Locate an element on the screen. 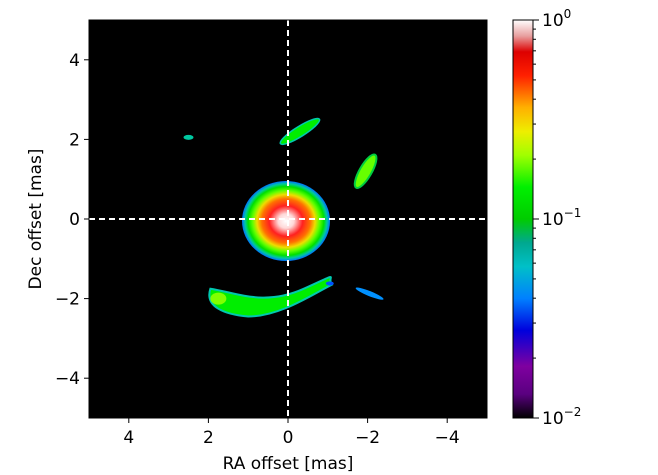  colorbar-tick-label: 10⁰ is located at coordinates (556, 19).